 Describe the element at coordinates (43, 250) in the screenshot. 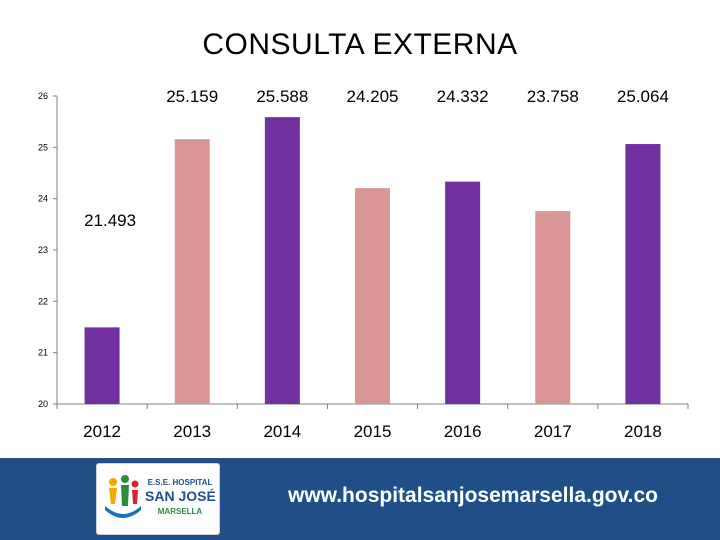

I see `y-tick-label: 23` at that location.